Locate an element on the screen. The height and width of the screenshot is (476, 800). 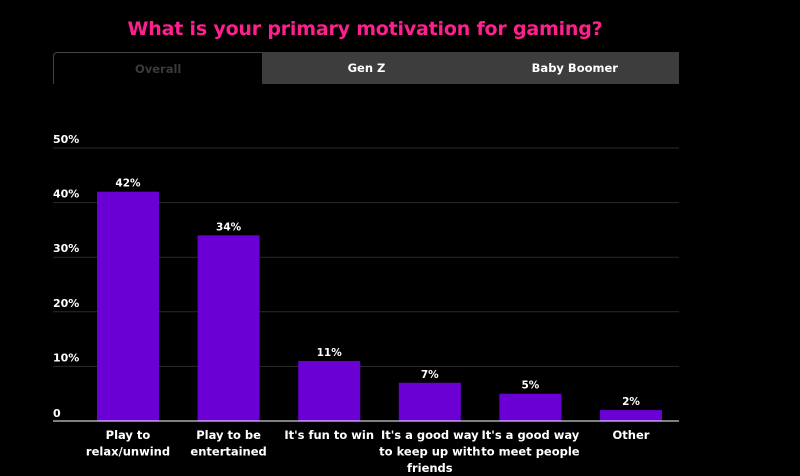
data-label: 34% is located at coordinates (229, 227).